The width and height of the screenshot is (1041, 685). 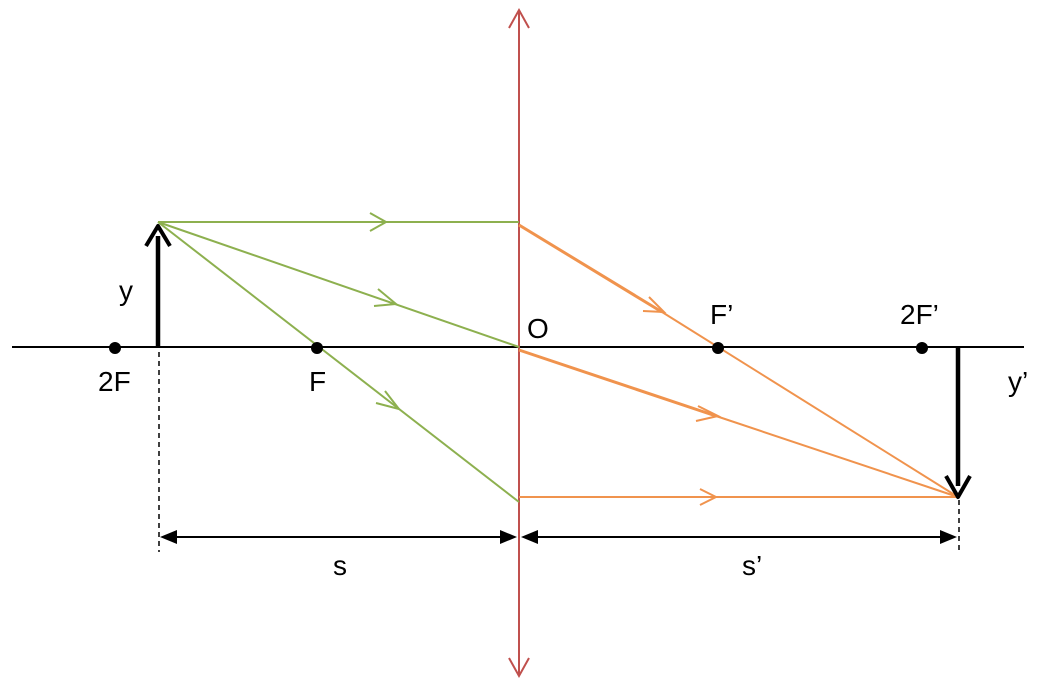 What do you see at coordinates (718, 348) in the screenshot?
I see `point-f-image-side` at bounding box center [718, 348].